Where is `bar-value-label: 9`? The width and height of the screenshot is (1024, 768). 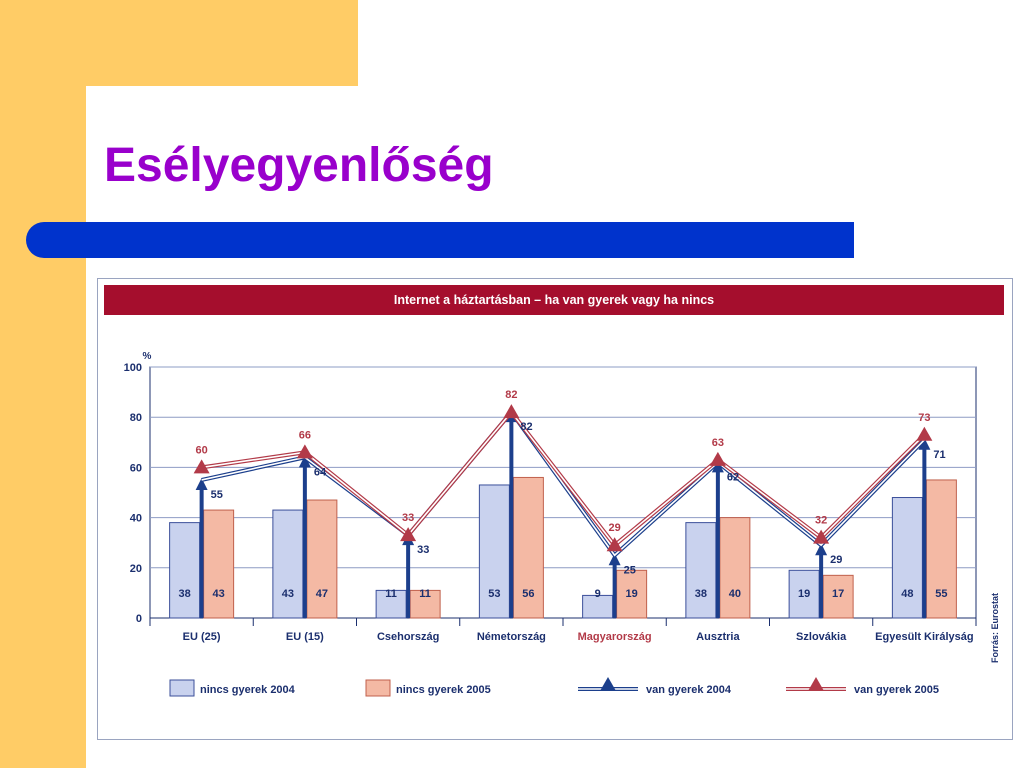 bar-value-label: 9 is located at coordinates (598, 594).